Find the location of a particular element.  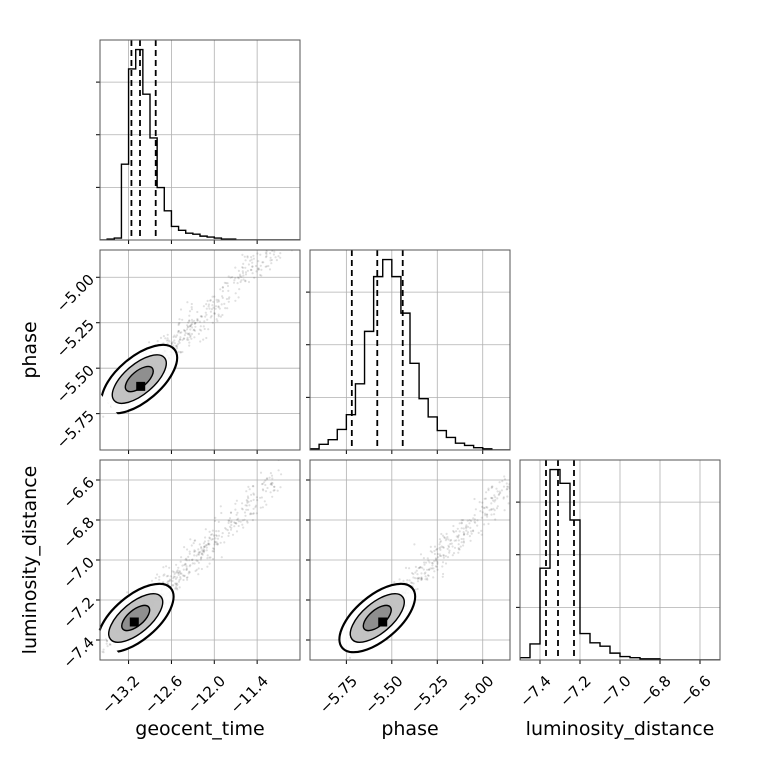

y-tick-label-phase: −5.50 is located at coordinates (75, 383).